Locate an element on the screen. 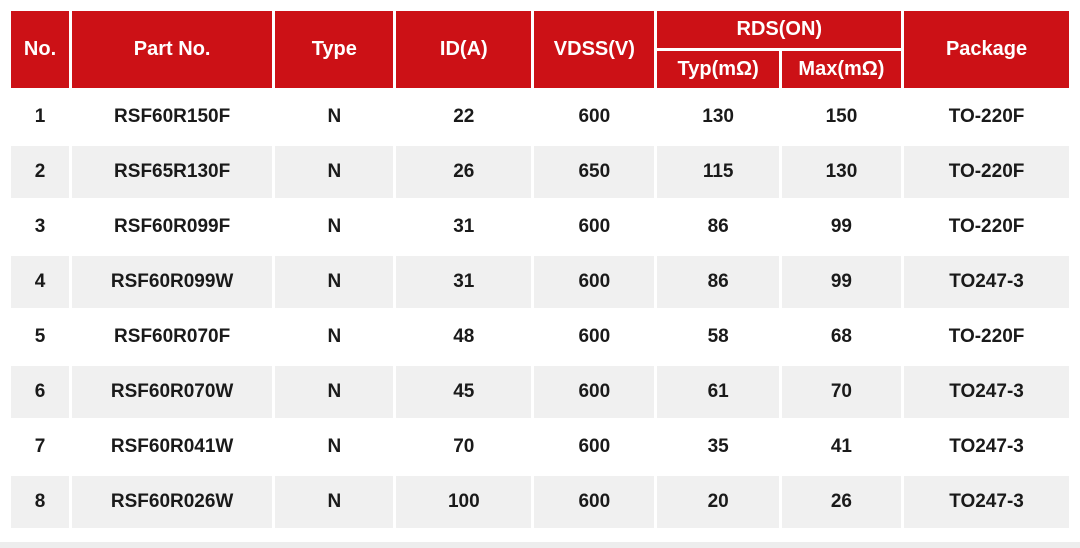  cell-rds-typ: 115 is located at coordinates (718, 172).